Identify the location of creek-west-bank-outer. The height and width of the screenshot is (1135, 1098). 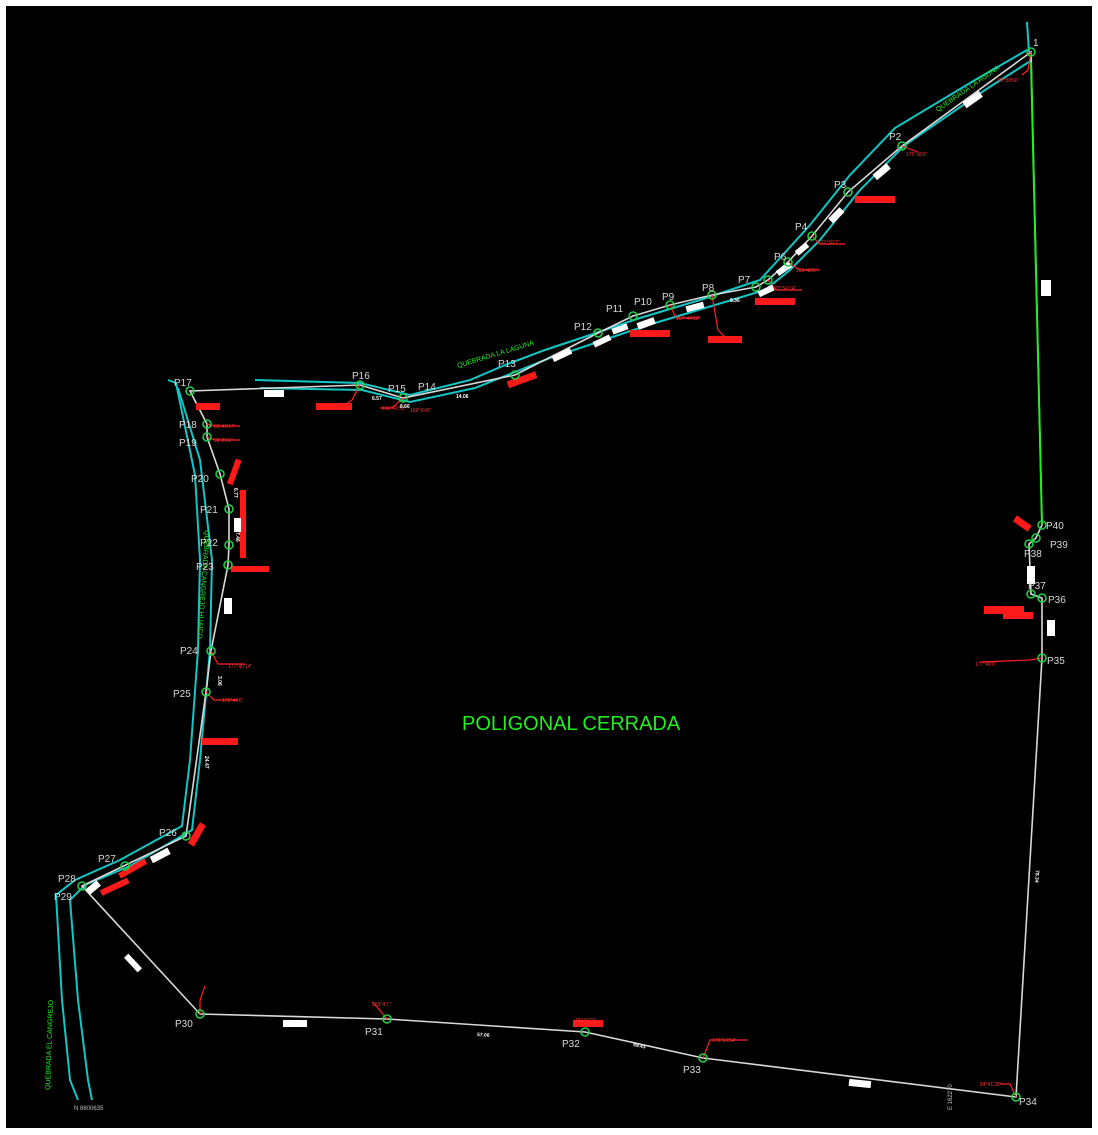
(128, 740).